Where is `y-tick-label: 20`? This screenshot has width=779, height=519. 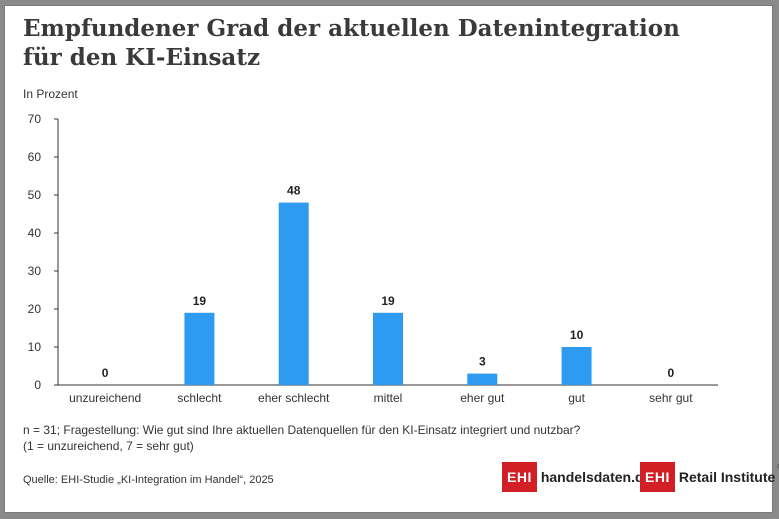 y-tick-label: 20 is located at coordinates (35, 309).